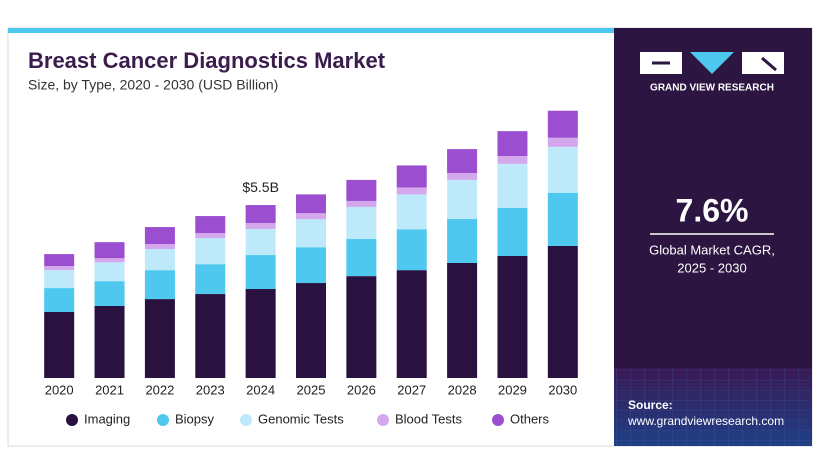 The height and width of the screenshot is (461, 826). I want to click on legend-label: Blood Tests, so click(428, 418).